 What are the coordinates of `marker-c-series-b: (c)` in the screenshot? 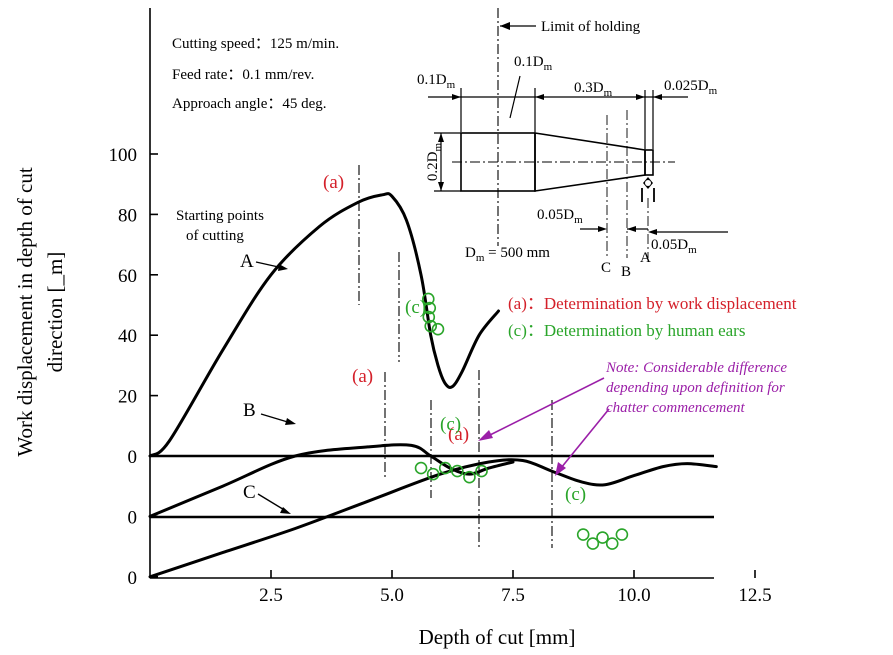 It's located at (450, 424).